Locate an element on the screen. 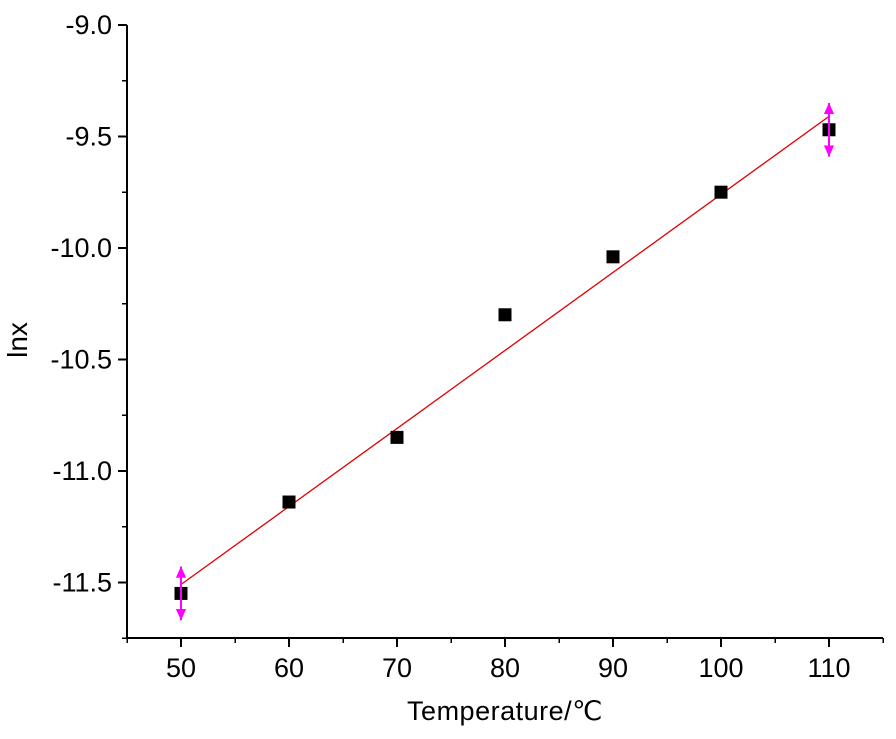  y-tick-label: -9.0 is located at coordinates (88, 25).